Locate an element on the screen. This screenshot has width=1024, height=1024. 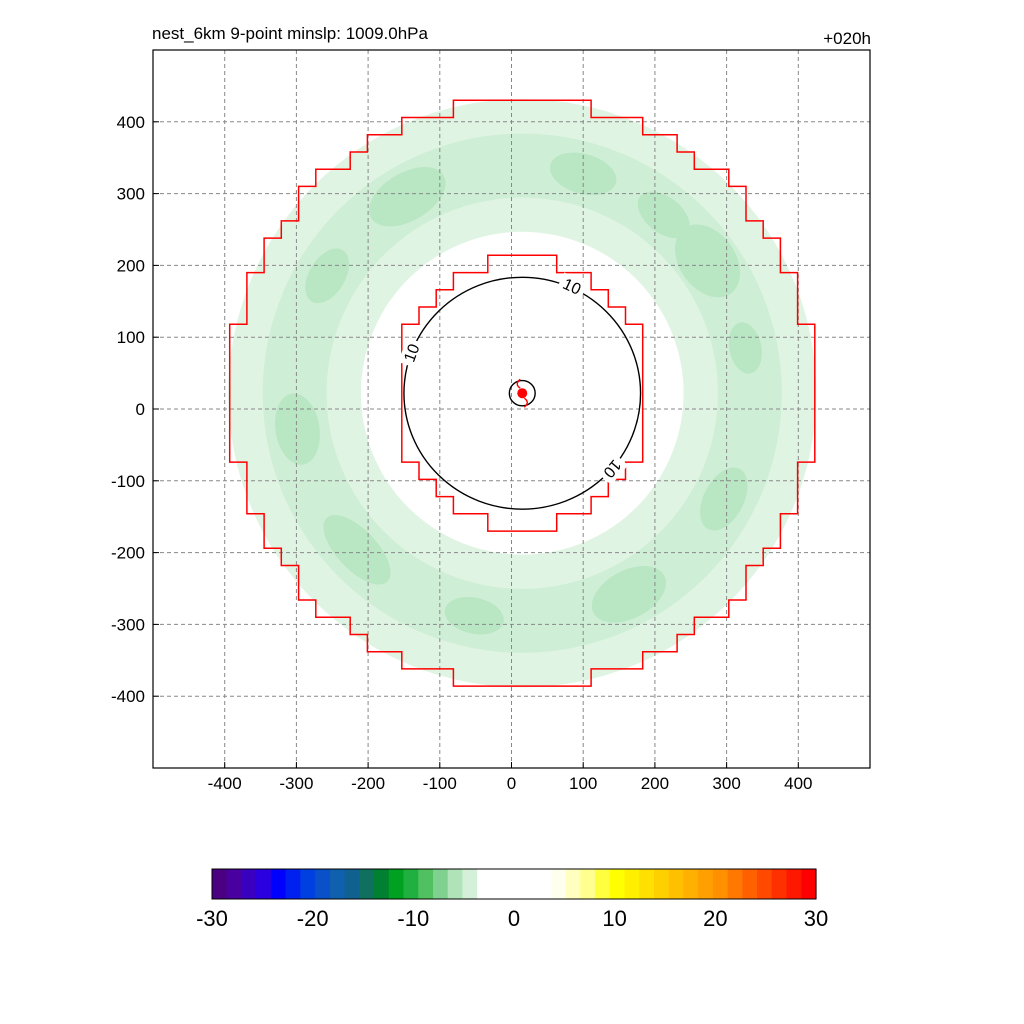
y-tick-label: 300 is located at coordinates (131, 194).